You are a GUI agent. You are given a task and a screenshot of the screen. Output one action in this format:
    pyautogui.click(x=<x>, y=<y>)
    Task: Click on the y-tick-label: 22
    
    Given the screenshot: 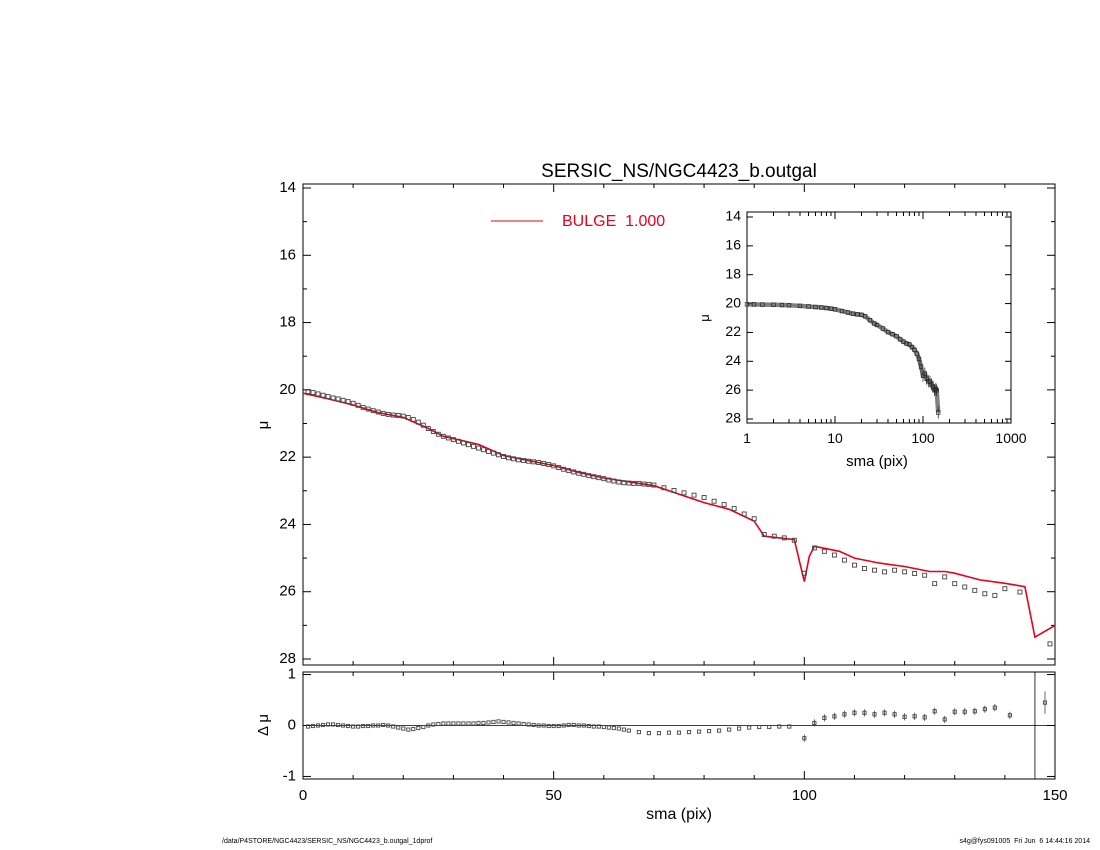 What is the action you would take?
    pyautogui.click(x=287, y=456)
    